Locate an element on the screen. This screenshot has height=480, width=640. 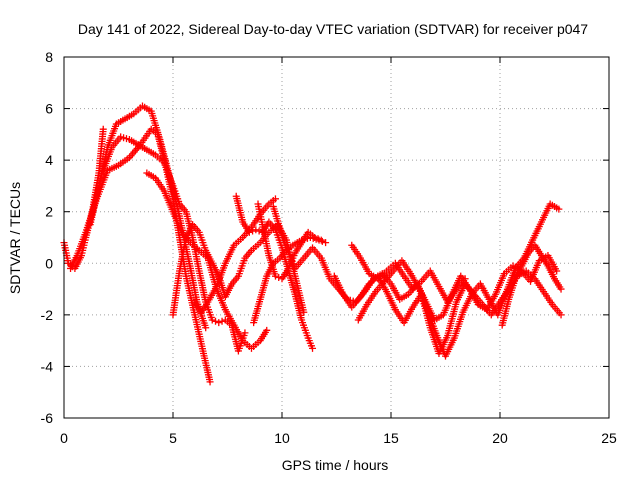
y-tick-label: 6 is located at coordinates (49, 109).